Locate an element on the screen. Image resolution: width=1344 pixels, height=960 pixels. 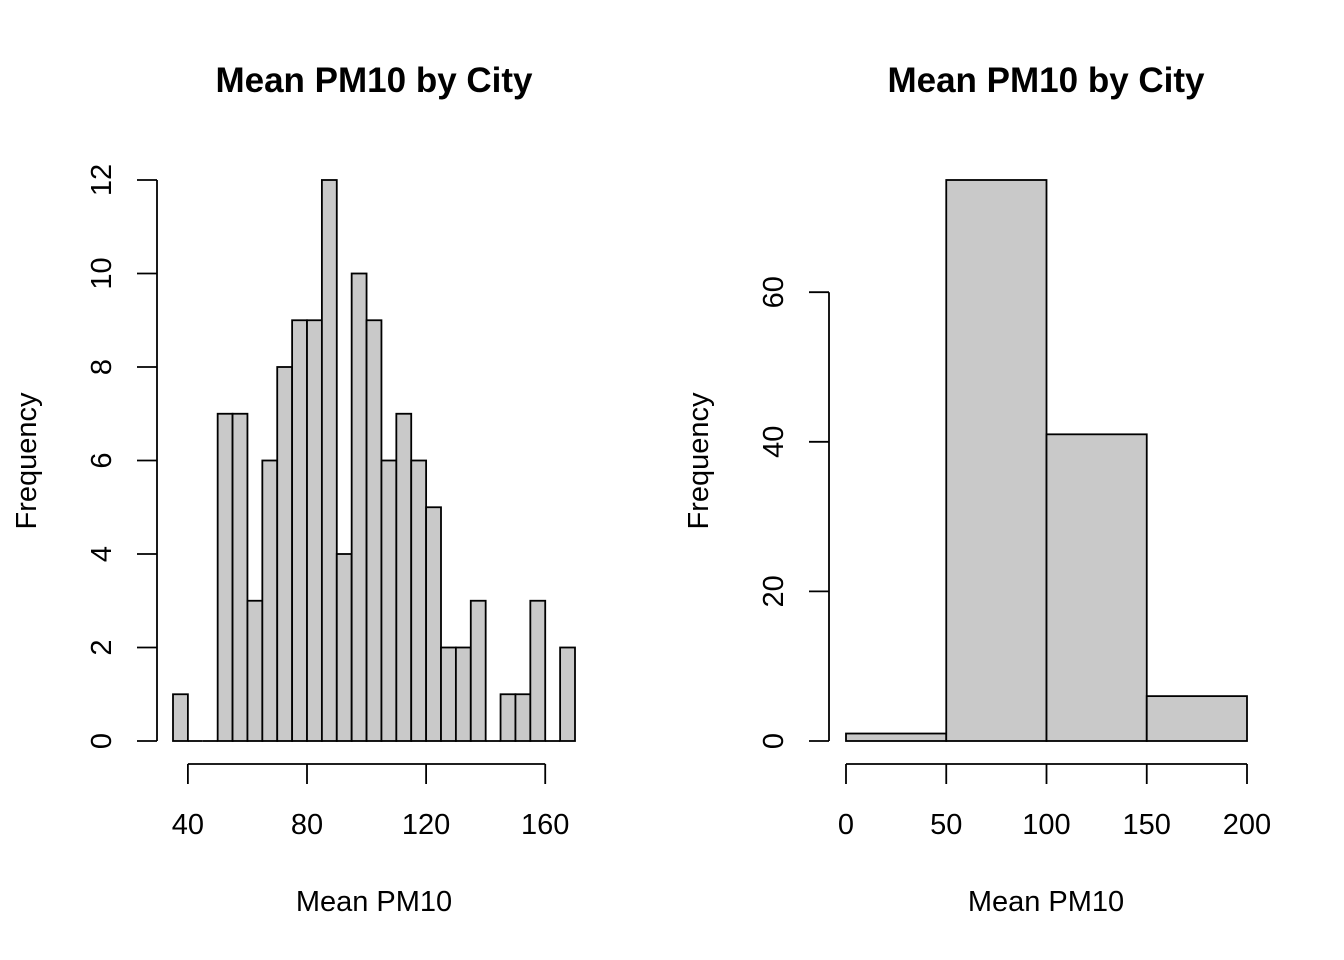
y-axis-label-right: Frequency is located at coordinates (699, 461).